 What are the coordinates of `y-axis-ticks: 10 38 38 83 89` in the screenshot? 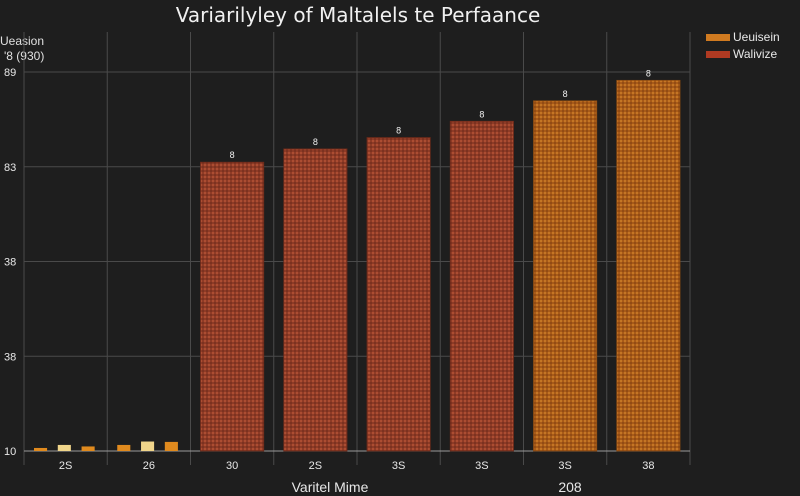 It's located at (10, 262).